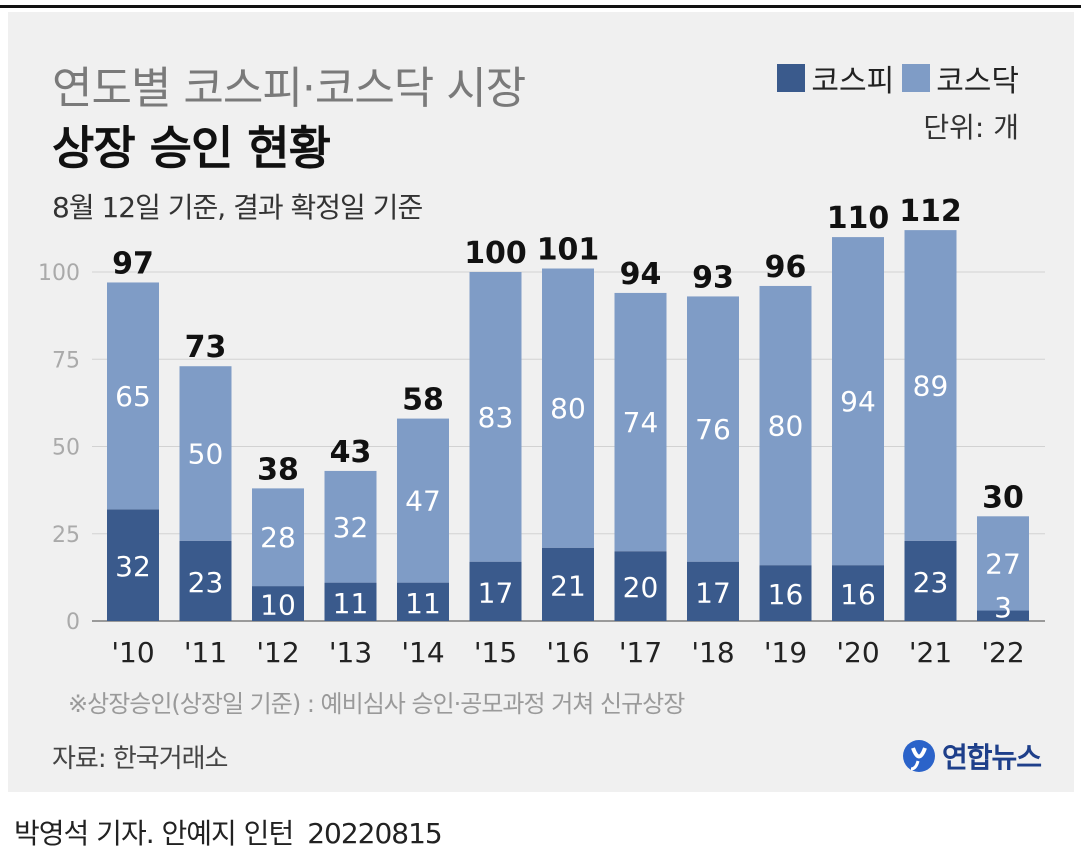 The height and width of the screenshot is (852, 1081). What do you see at coordinates (713, 277) in the screenshot?
I see `total-value-label: 93` at bounding box center [713, 277].